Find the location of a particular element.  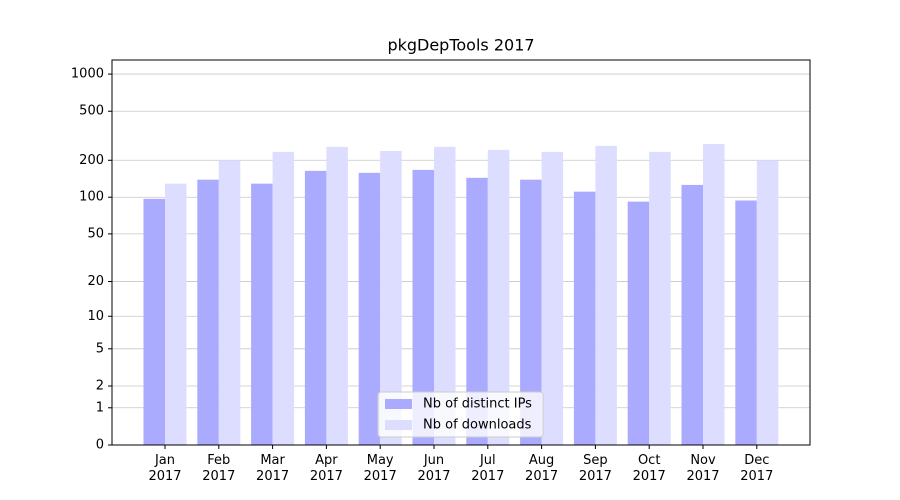

x-tick-label: Dec 2017 is located at coordinates (757, 468).